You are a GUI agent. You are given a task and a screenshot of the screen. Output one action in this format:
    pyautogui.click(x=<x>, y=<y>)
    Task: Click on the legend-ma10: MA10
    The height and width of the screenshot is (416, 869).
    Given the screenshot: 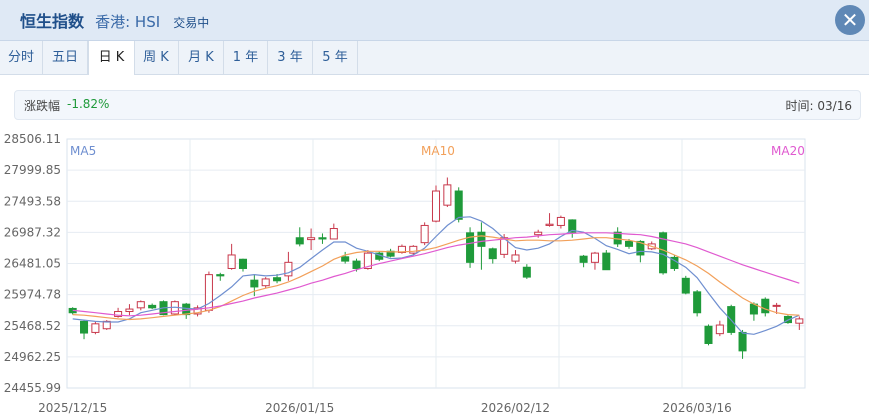 What is the action you would take?
    pyautogui.click(x=438, y=151)
    